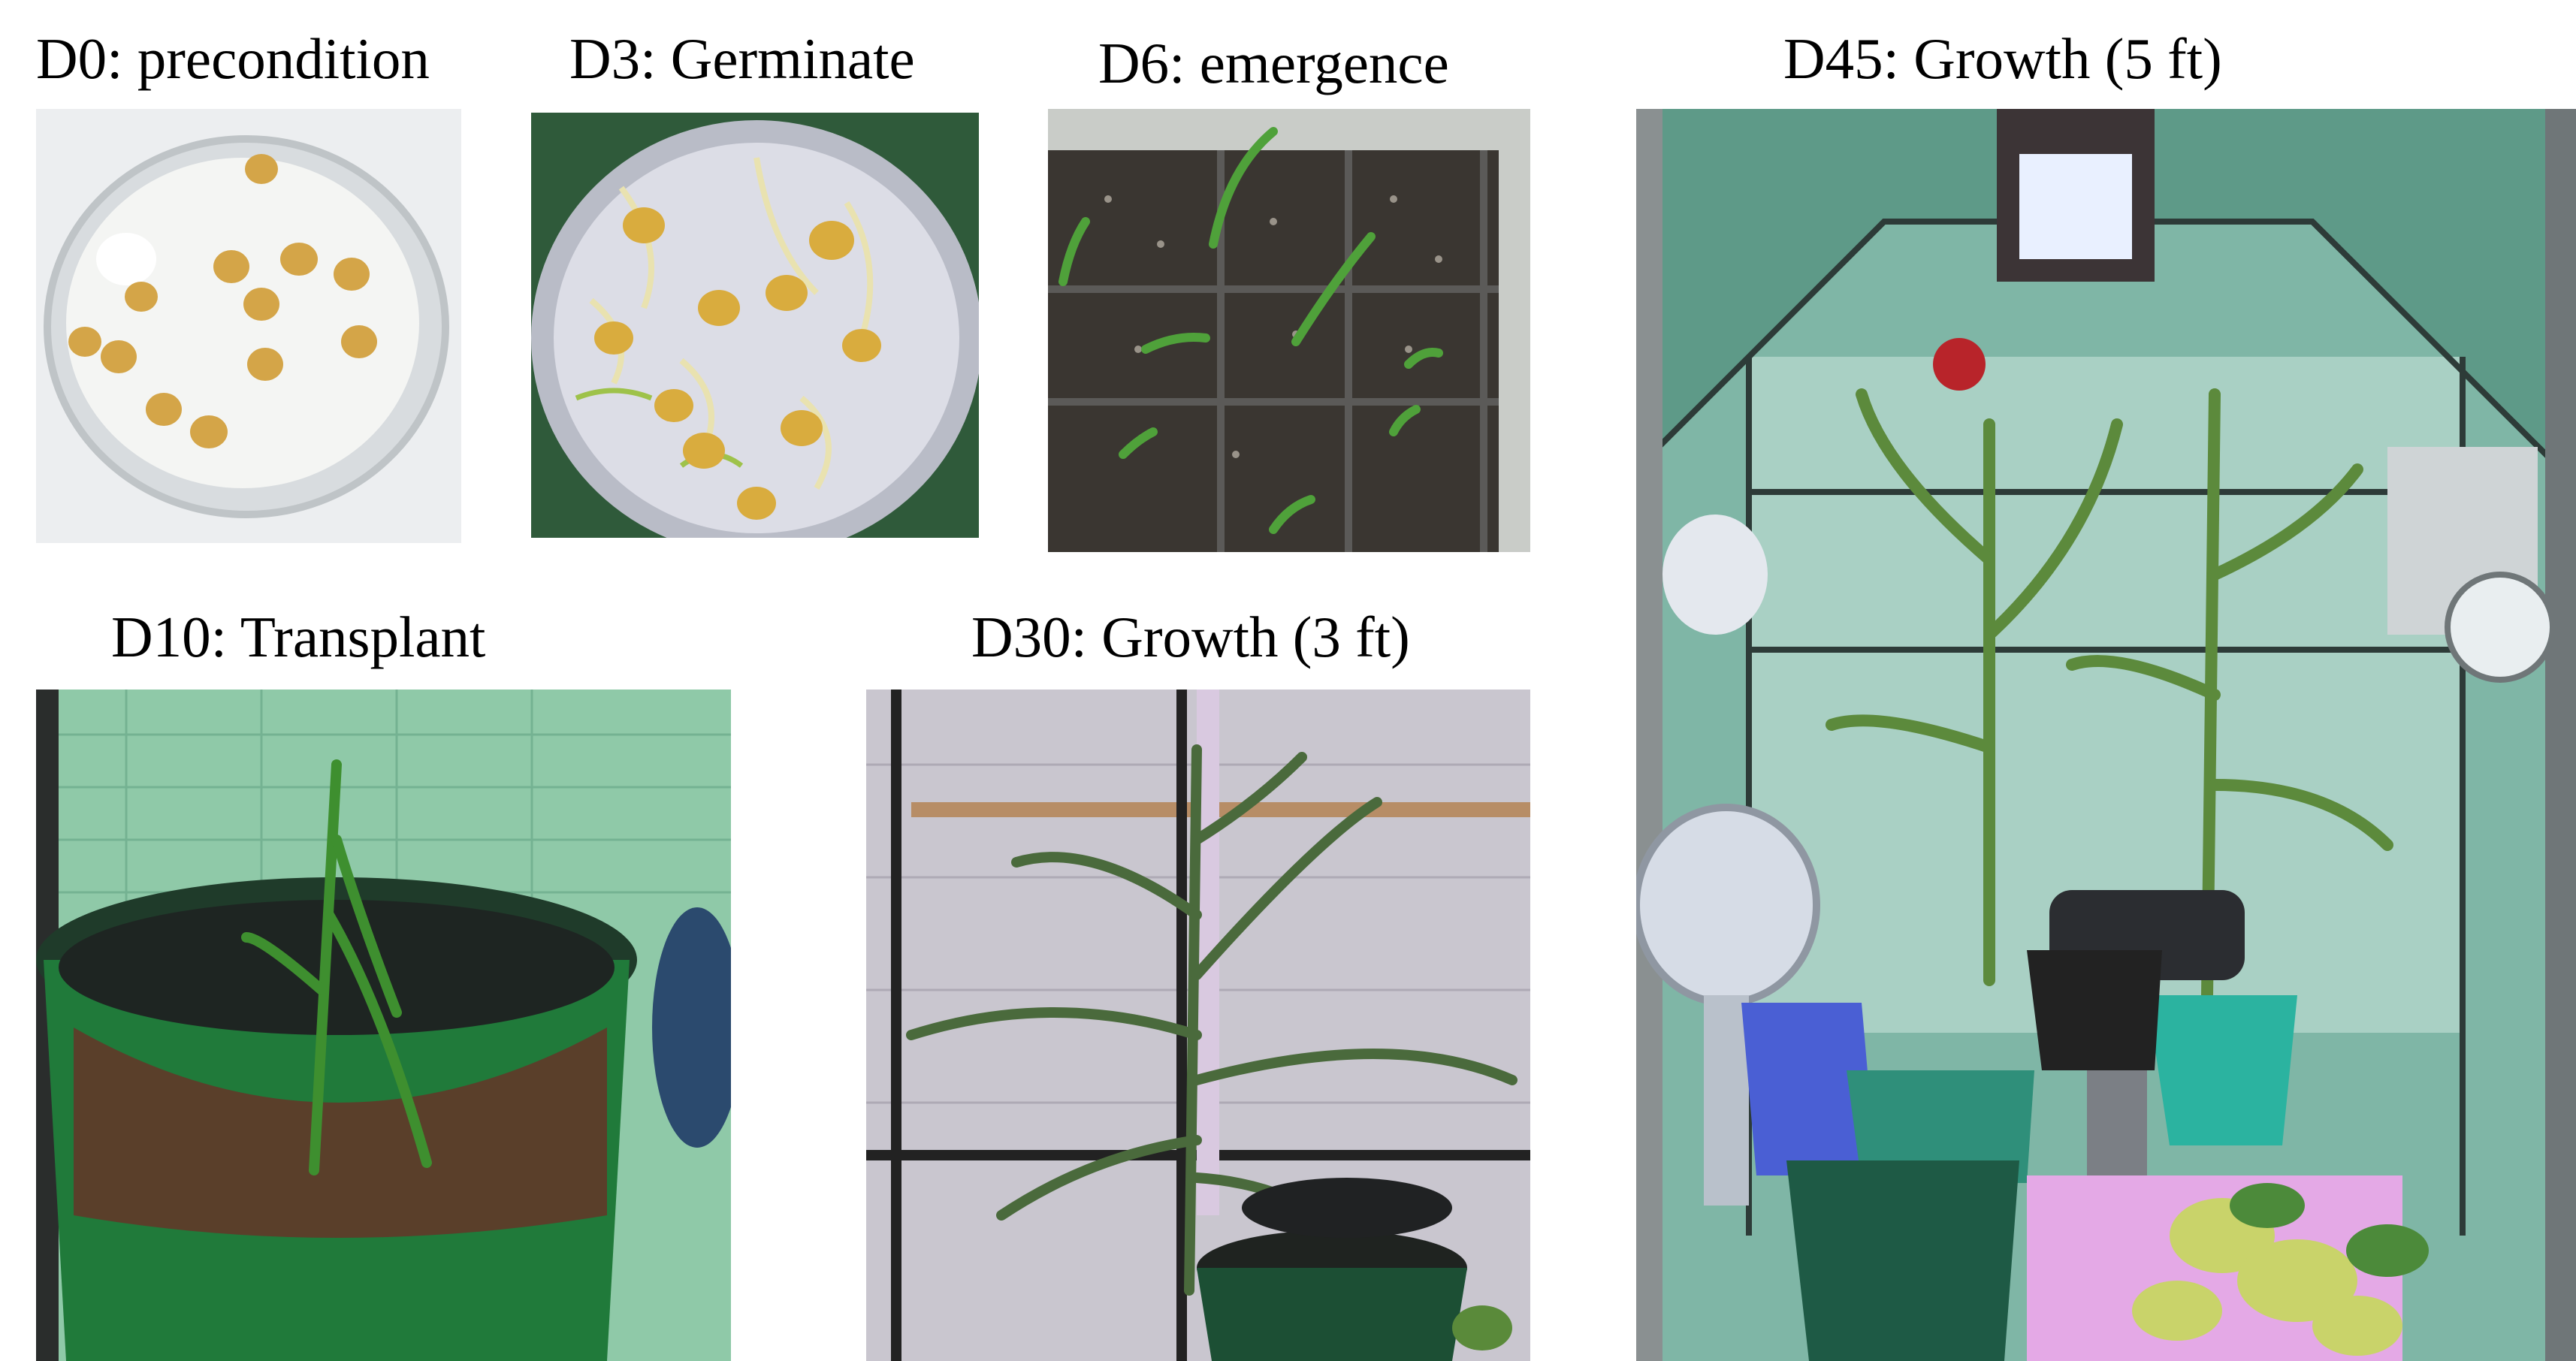 This screenshot has width=2576, height=1361. I want to click on caption-d10: D10: Transplant, so click(298, 637).